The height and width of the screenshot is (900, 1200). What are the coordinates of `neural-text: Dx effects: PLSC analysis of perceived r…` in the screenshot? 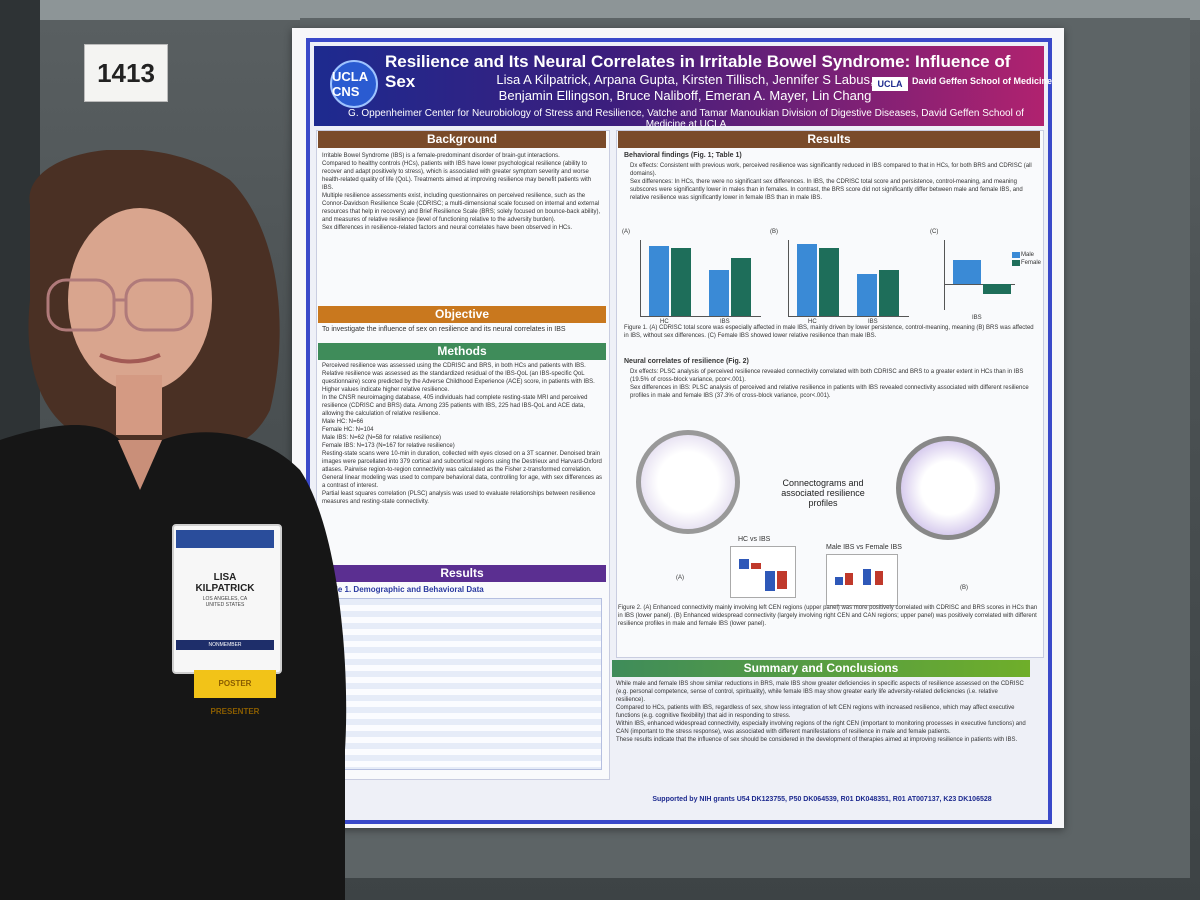 It's located at (832, 384).